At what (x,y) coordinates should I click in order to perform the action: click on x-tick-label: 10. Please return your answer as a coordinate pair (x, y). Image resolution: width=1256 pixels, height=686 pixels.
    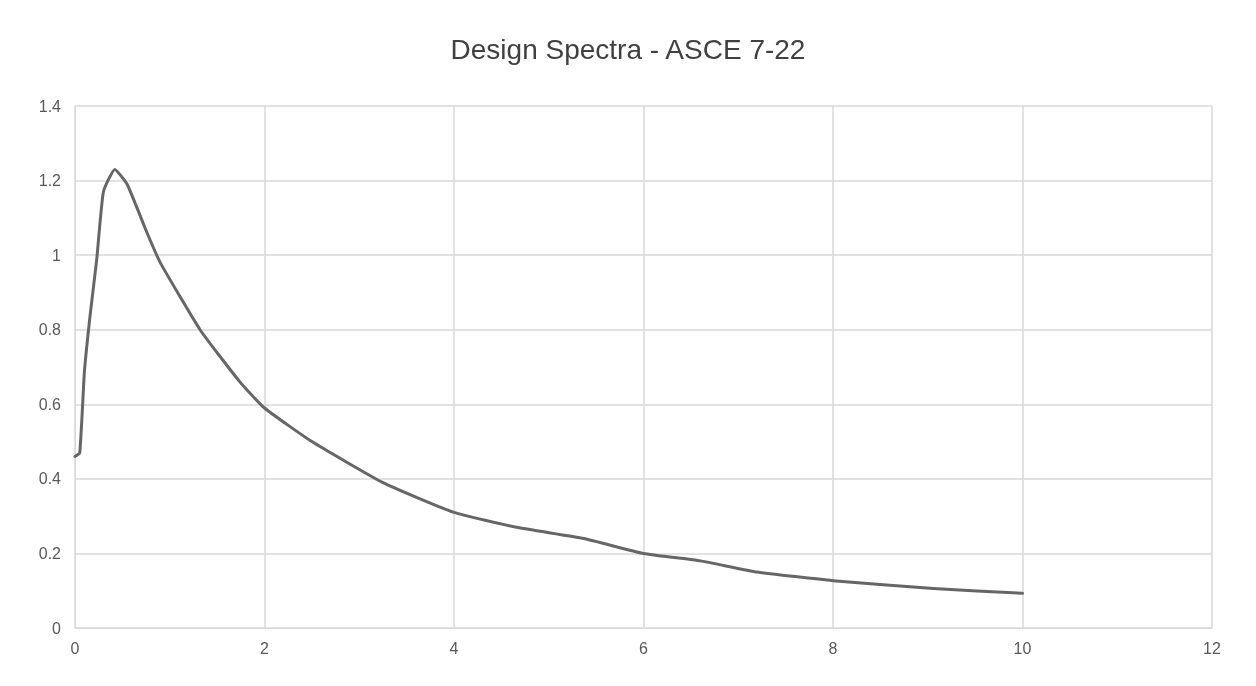
    Looking at the image, I should click on (1022, 648).